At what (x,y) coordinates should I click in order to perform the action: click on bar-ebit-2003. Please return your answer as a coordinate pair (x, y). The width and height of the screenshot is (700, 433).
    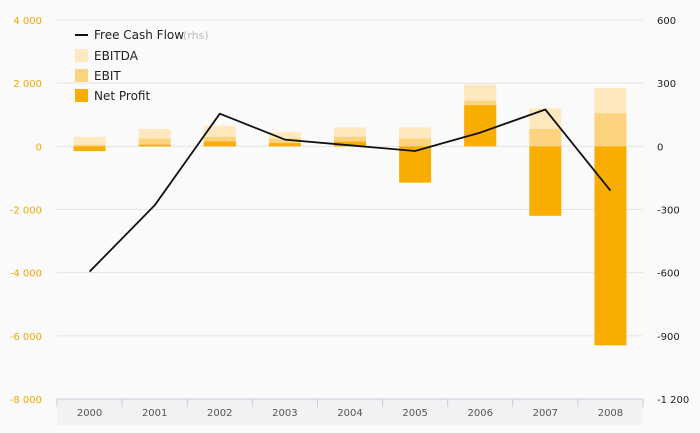
    Looking at the image, I should click on (284, 142).